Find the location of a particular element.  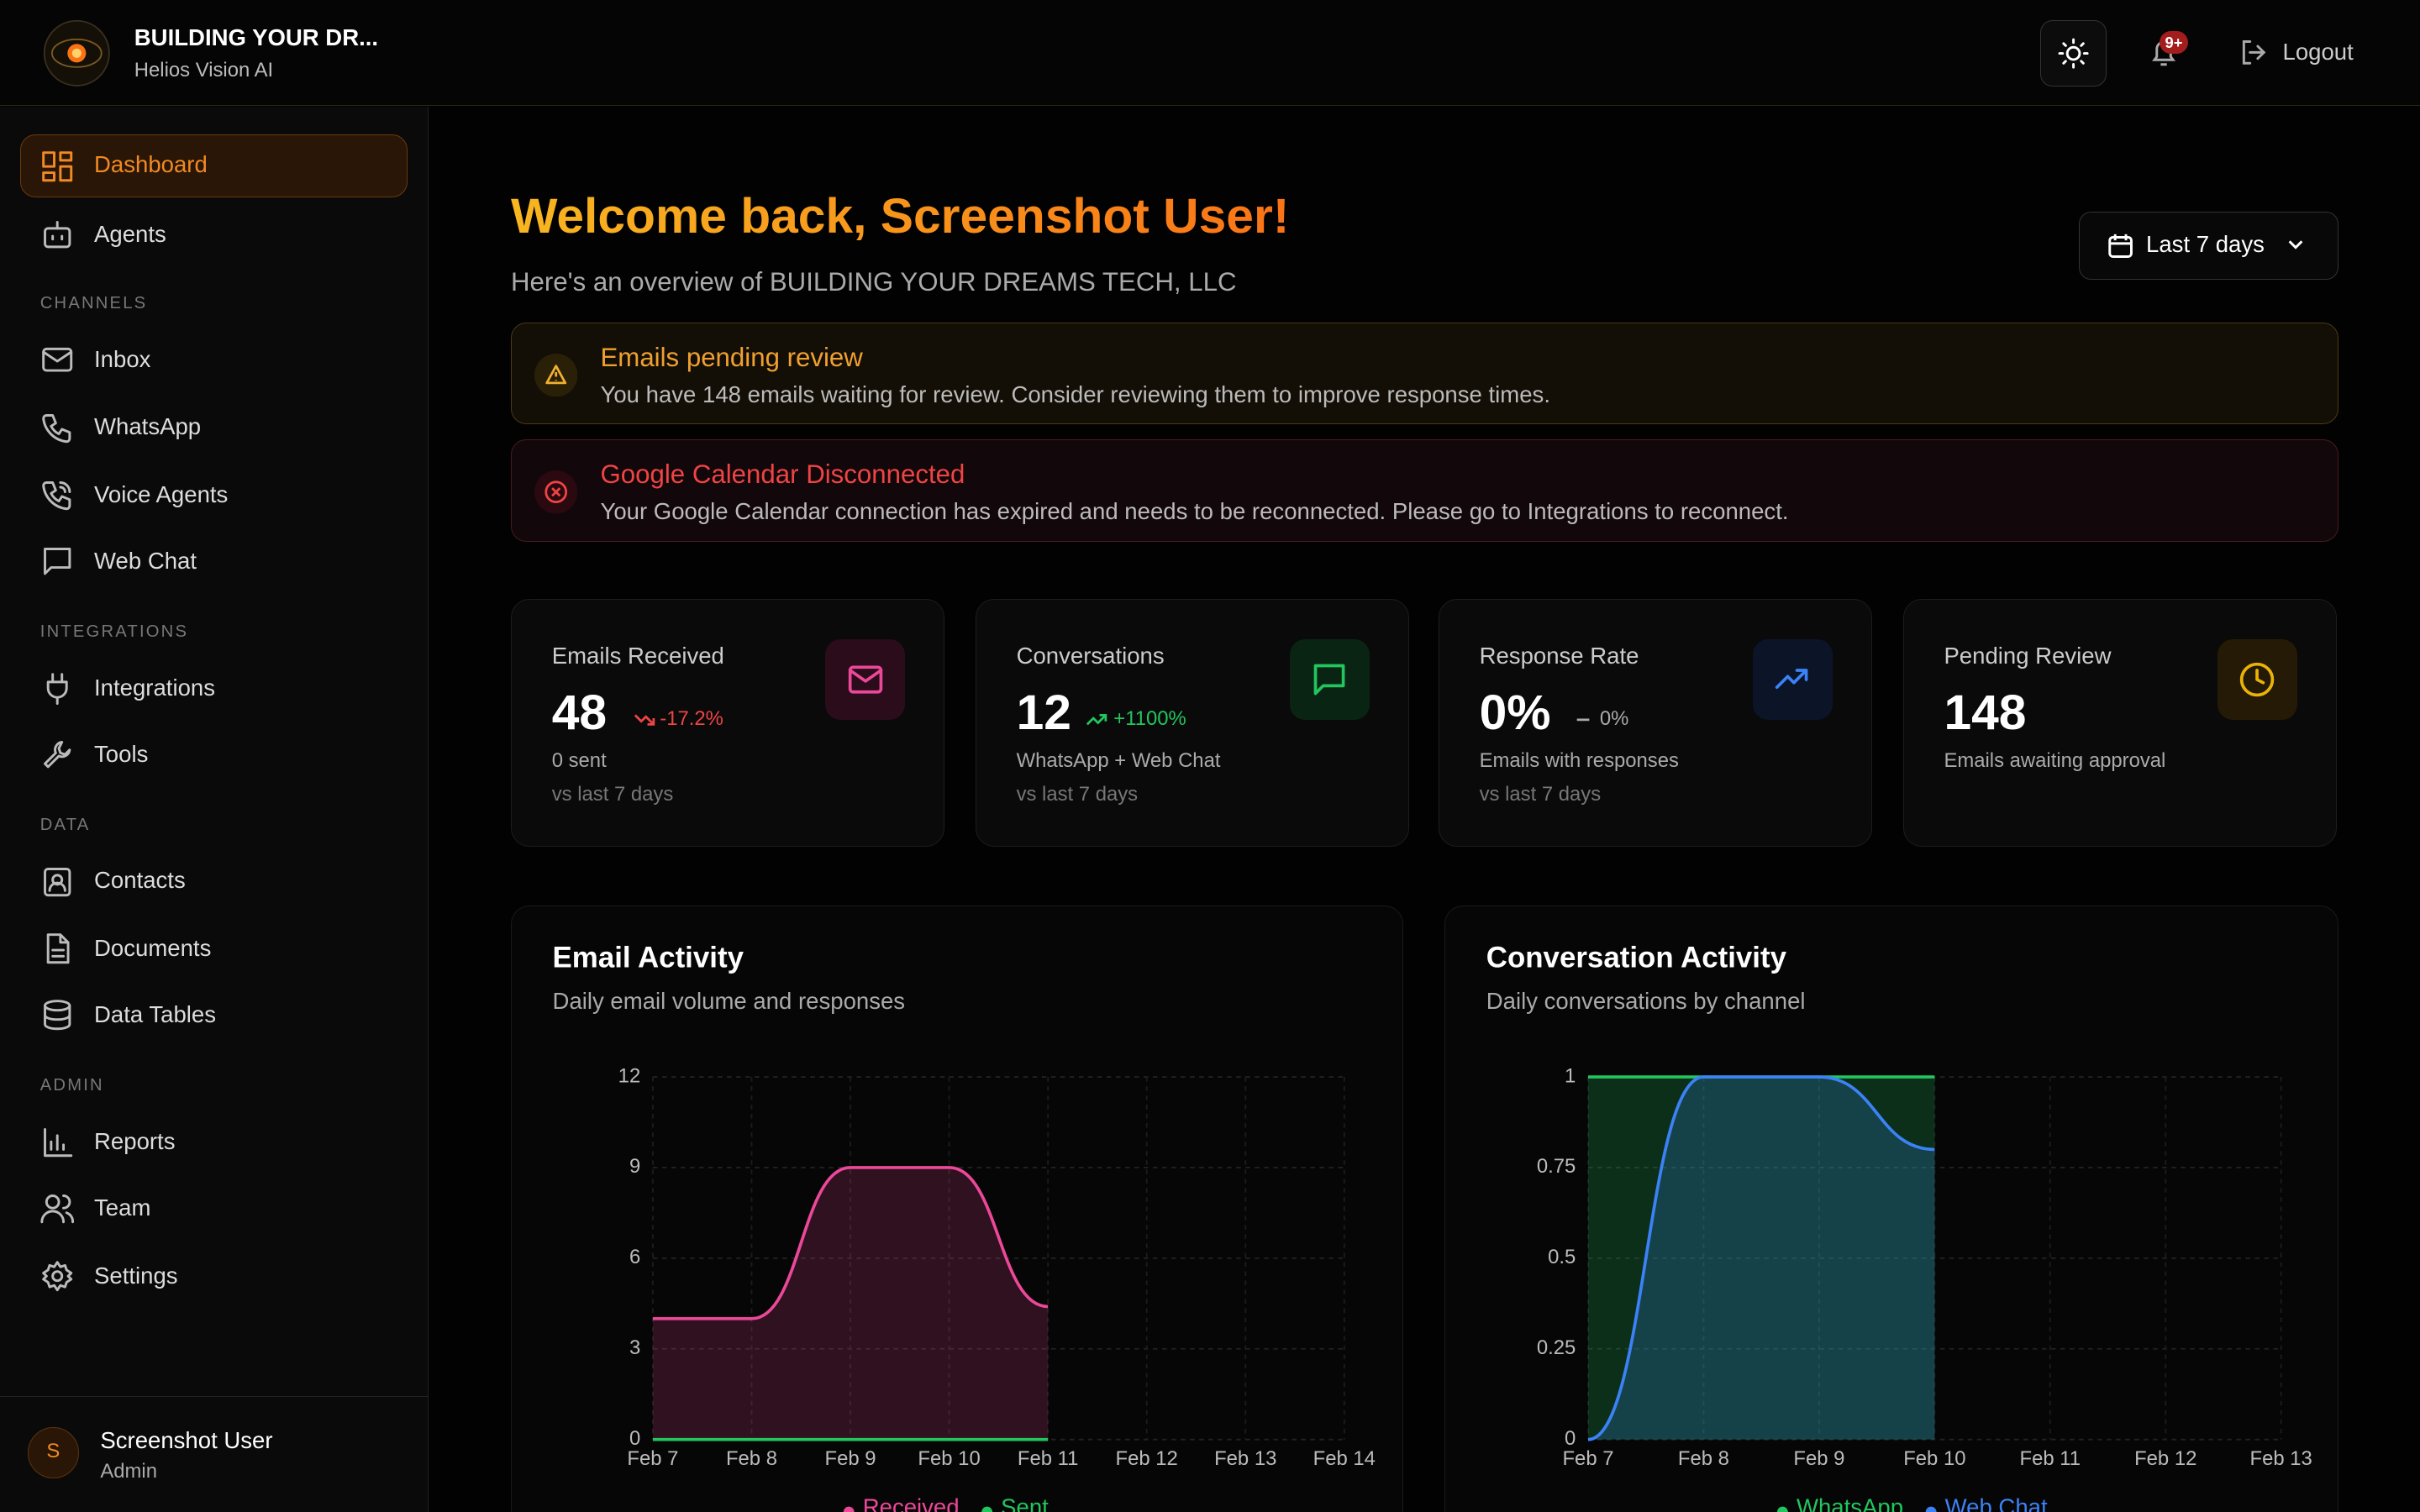

stat-note: Emails with responses is located at coordinates (1579, 760).